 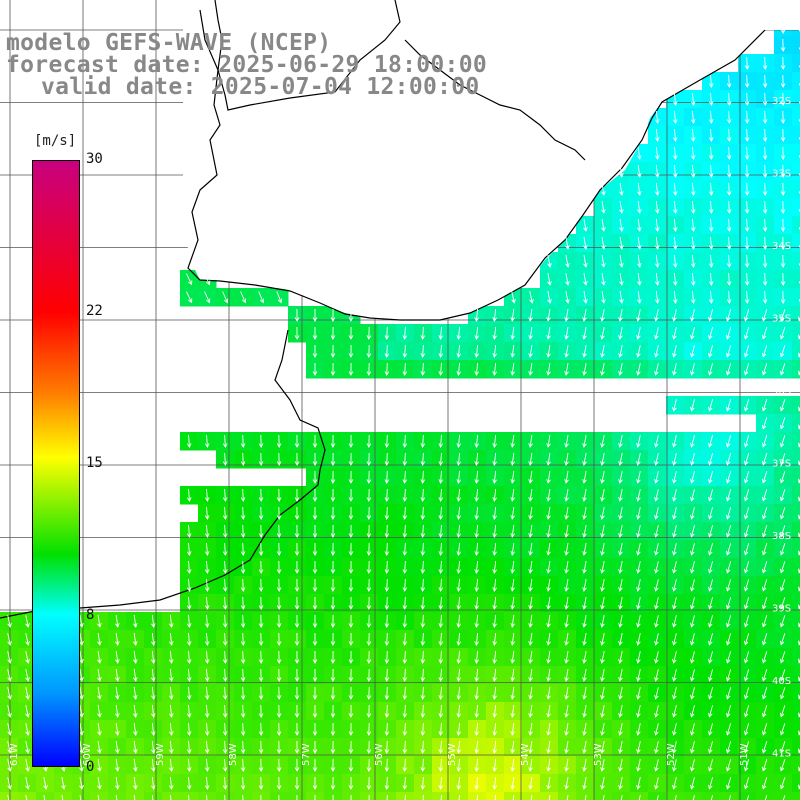 What do you see at coordinates (247, 65) in the screenshot?
I see `forecast-date: forecast date: 2025-06-29 18:00:00` at bounding box center [247, 65].